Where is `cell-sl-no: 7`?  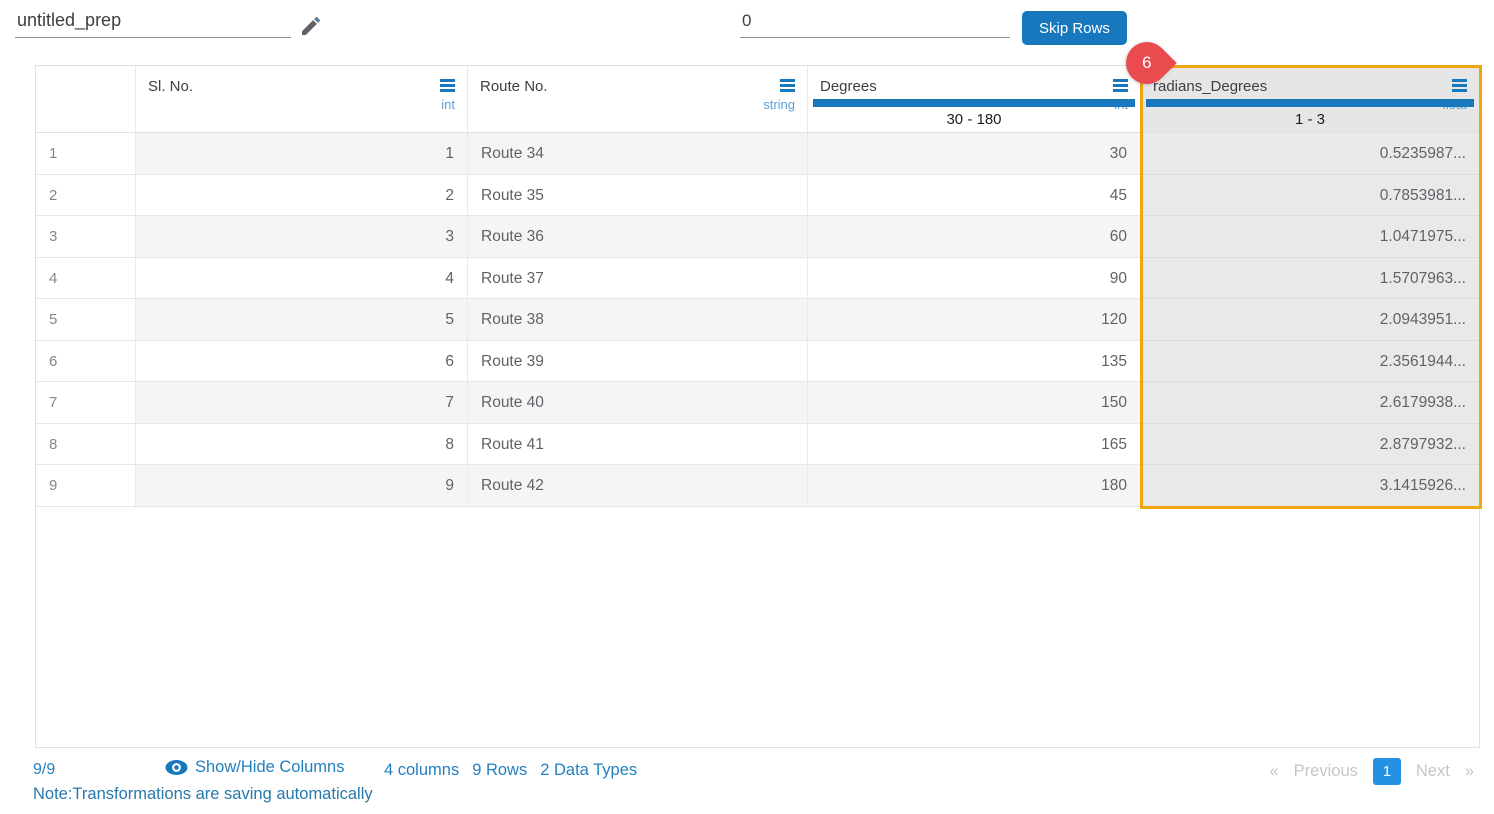 cell-sl-no: 7 is located at coordinates (302, 403).